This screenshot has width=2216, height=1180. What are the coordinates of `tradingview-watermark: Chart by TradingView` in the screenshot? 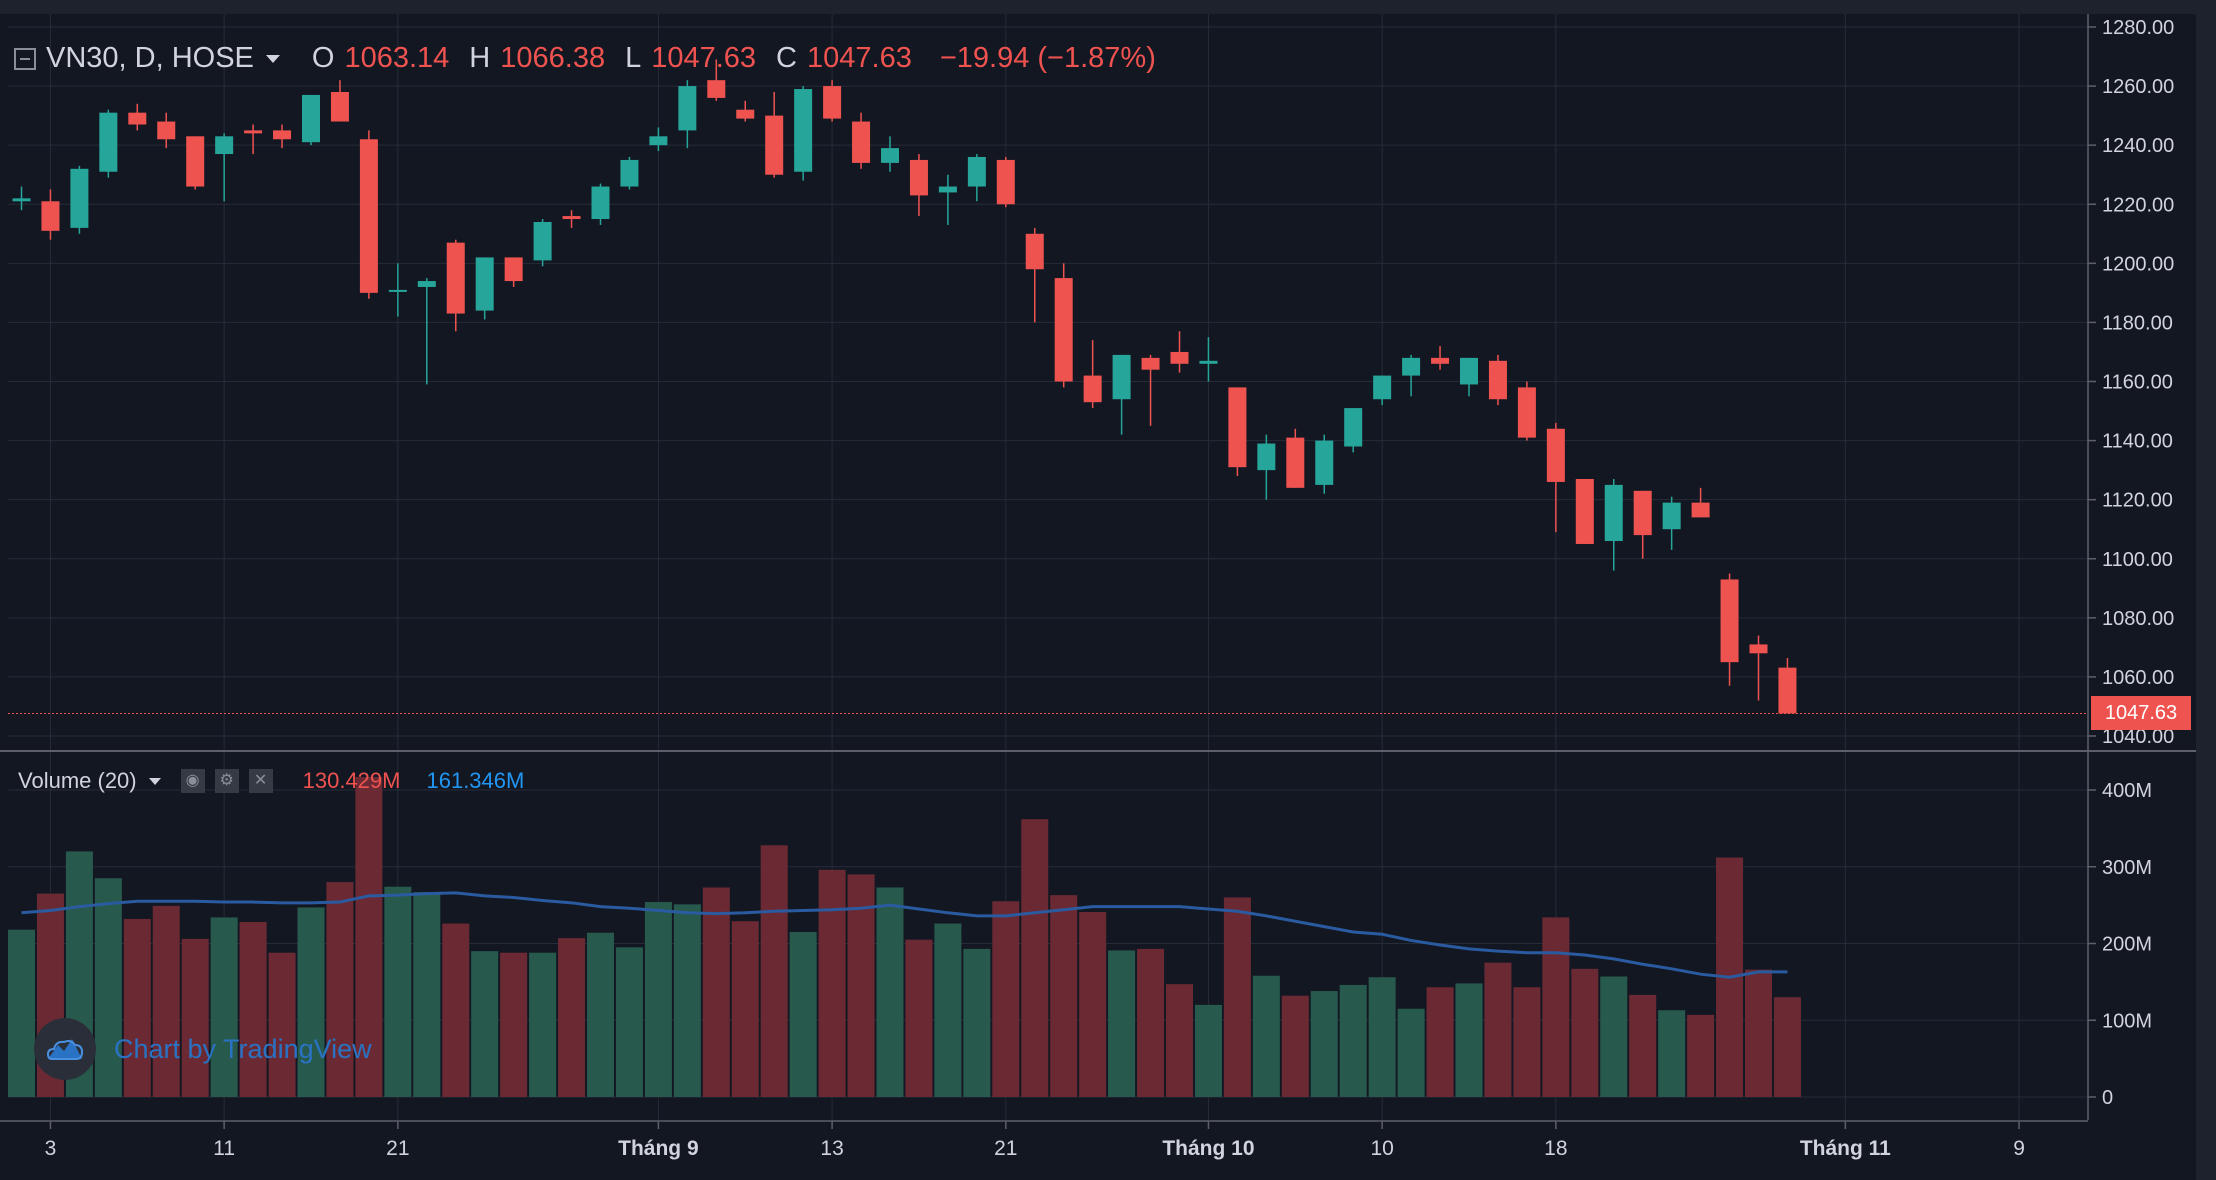 It's located at (203, 1049).